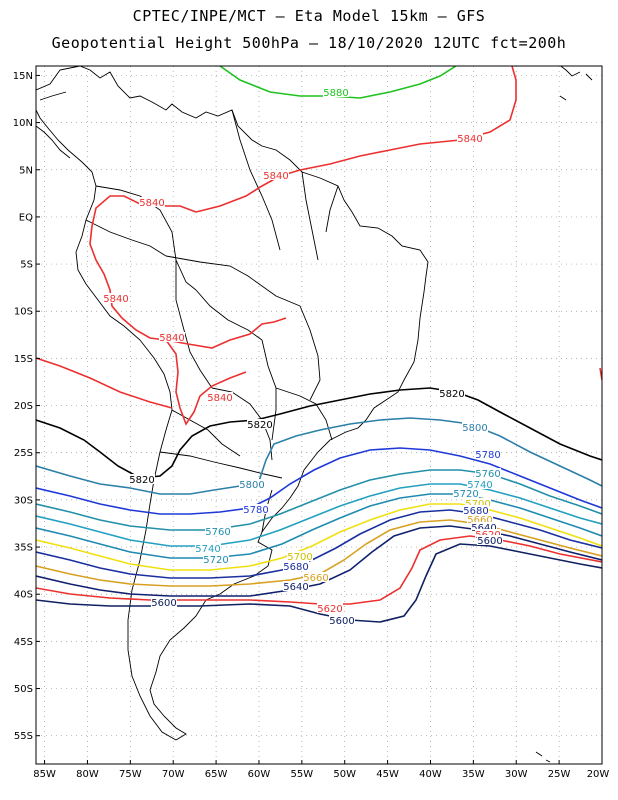 This screenshot has height=800, width=618. I want to click on lon-tick-label: 70W, so click(173, 774).